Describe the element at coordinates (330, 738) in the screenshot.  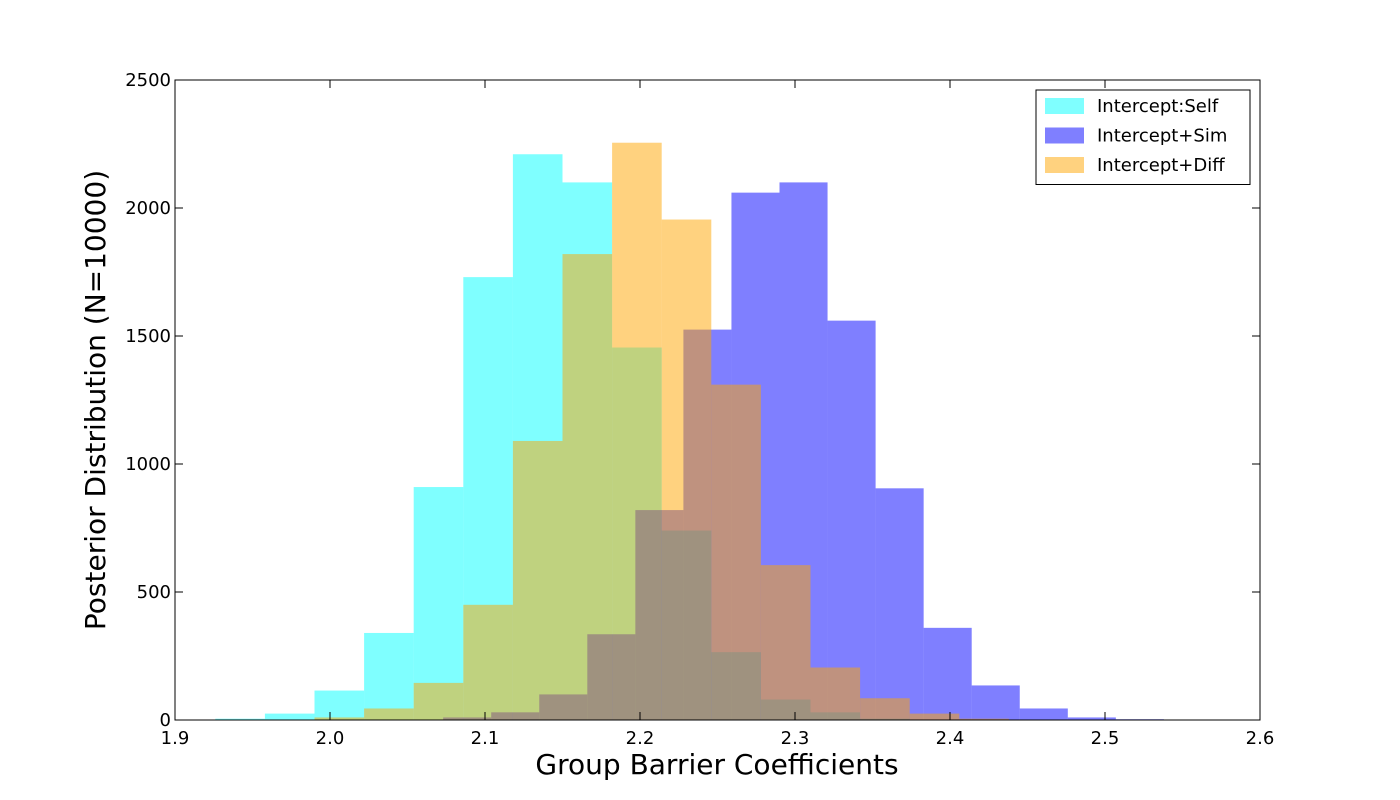
I see `x-tick-label: 2.0` at that location.